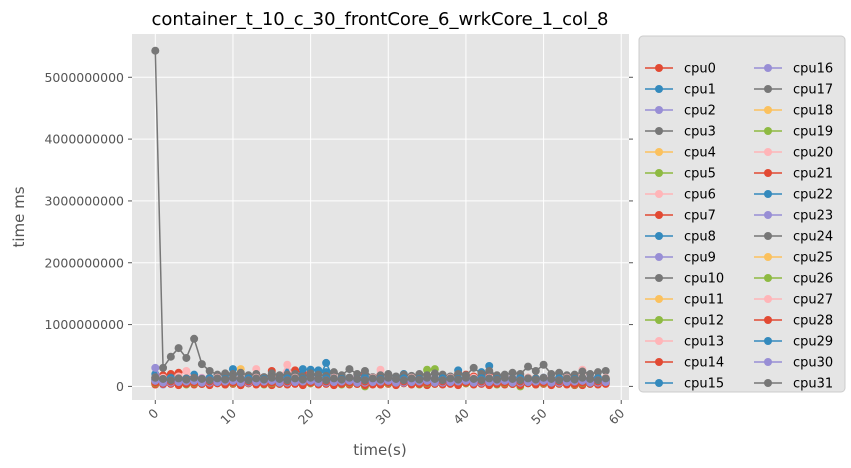  Describe the element at coordinates (700, 174) in the screenshot. I see `legend-label: cpu5` at that location.